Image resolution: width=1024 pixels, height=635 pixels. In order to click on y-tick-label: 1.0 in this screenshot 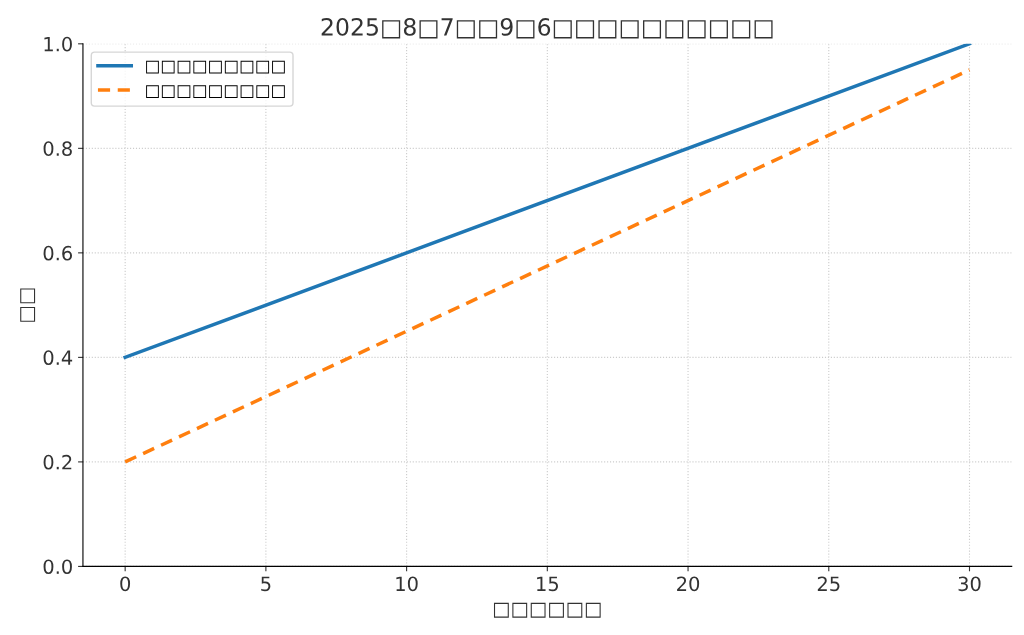, I will do `click(58, 44)`.